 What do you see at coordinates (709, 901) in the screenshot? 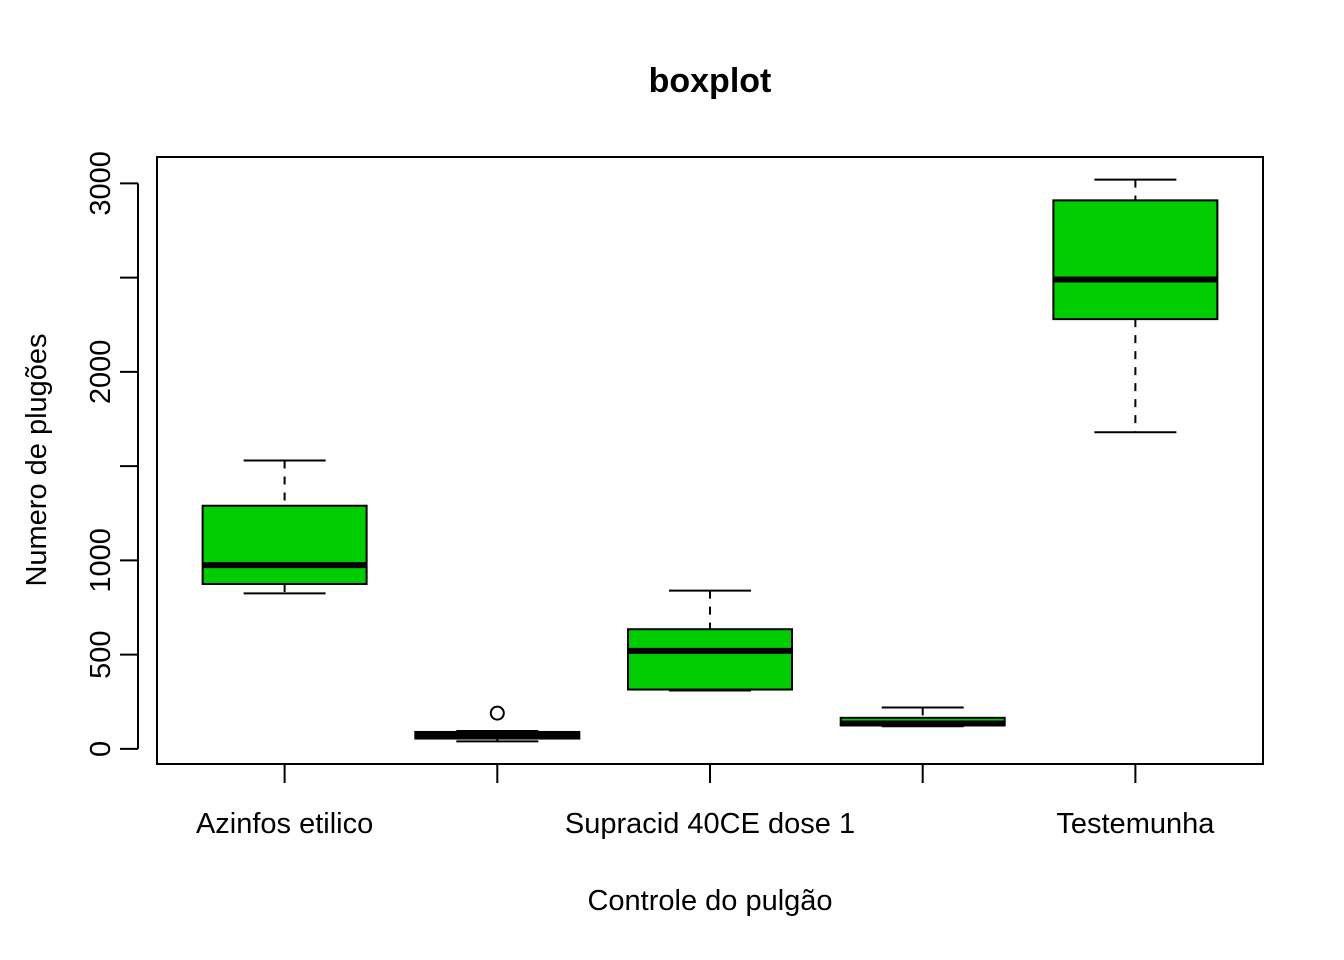
I see `x-axis-label: Controle do pulgão` at bounding box center [709, 901].